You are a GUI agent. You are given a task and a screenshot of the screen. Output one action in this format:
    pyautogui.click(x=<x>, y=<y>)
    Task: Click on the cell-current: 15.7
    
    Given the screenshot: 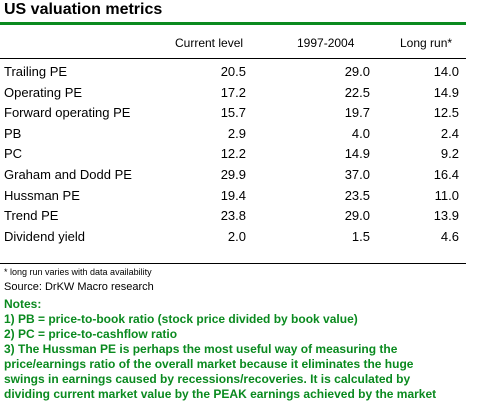 What is the action you would take?
    pyautogui.click(x=233, y=113)
    